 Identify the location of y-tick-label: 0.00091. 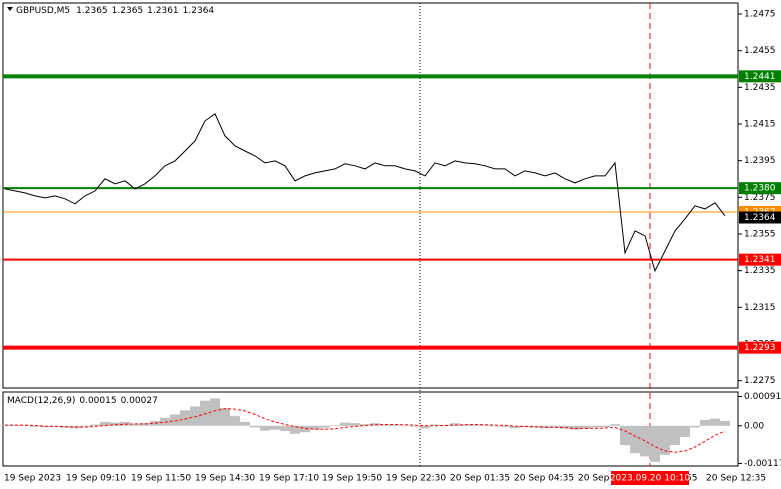
(762, 397).